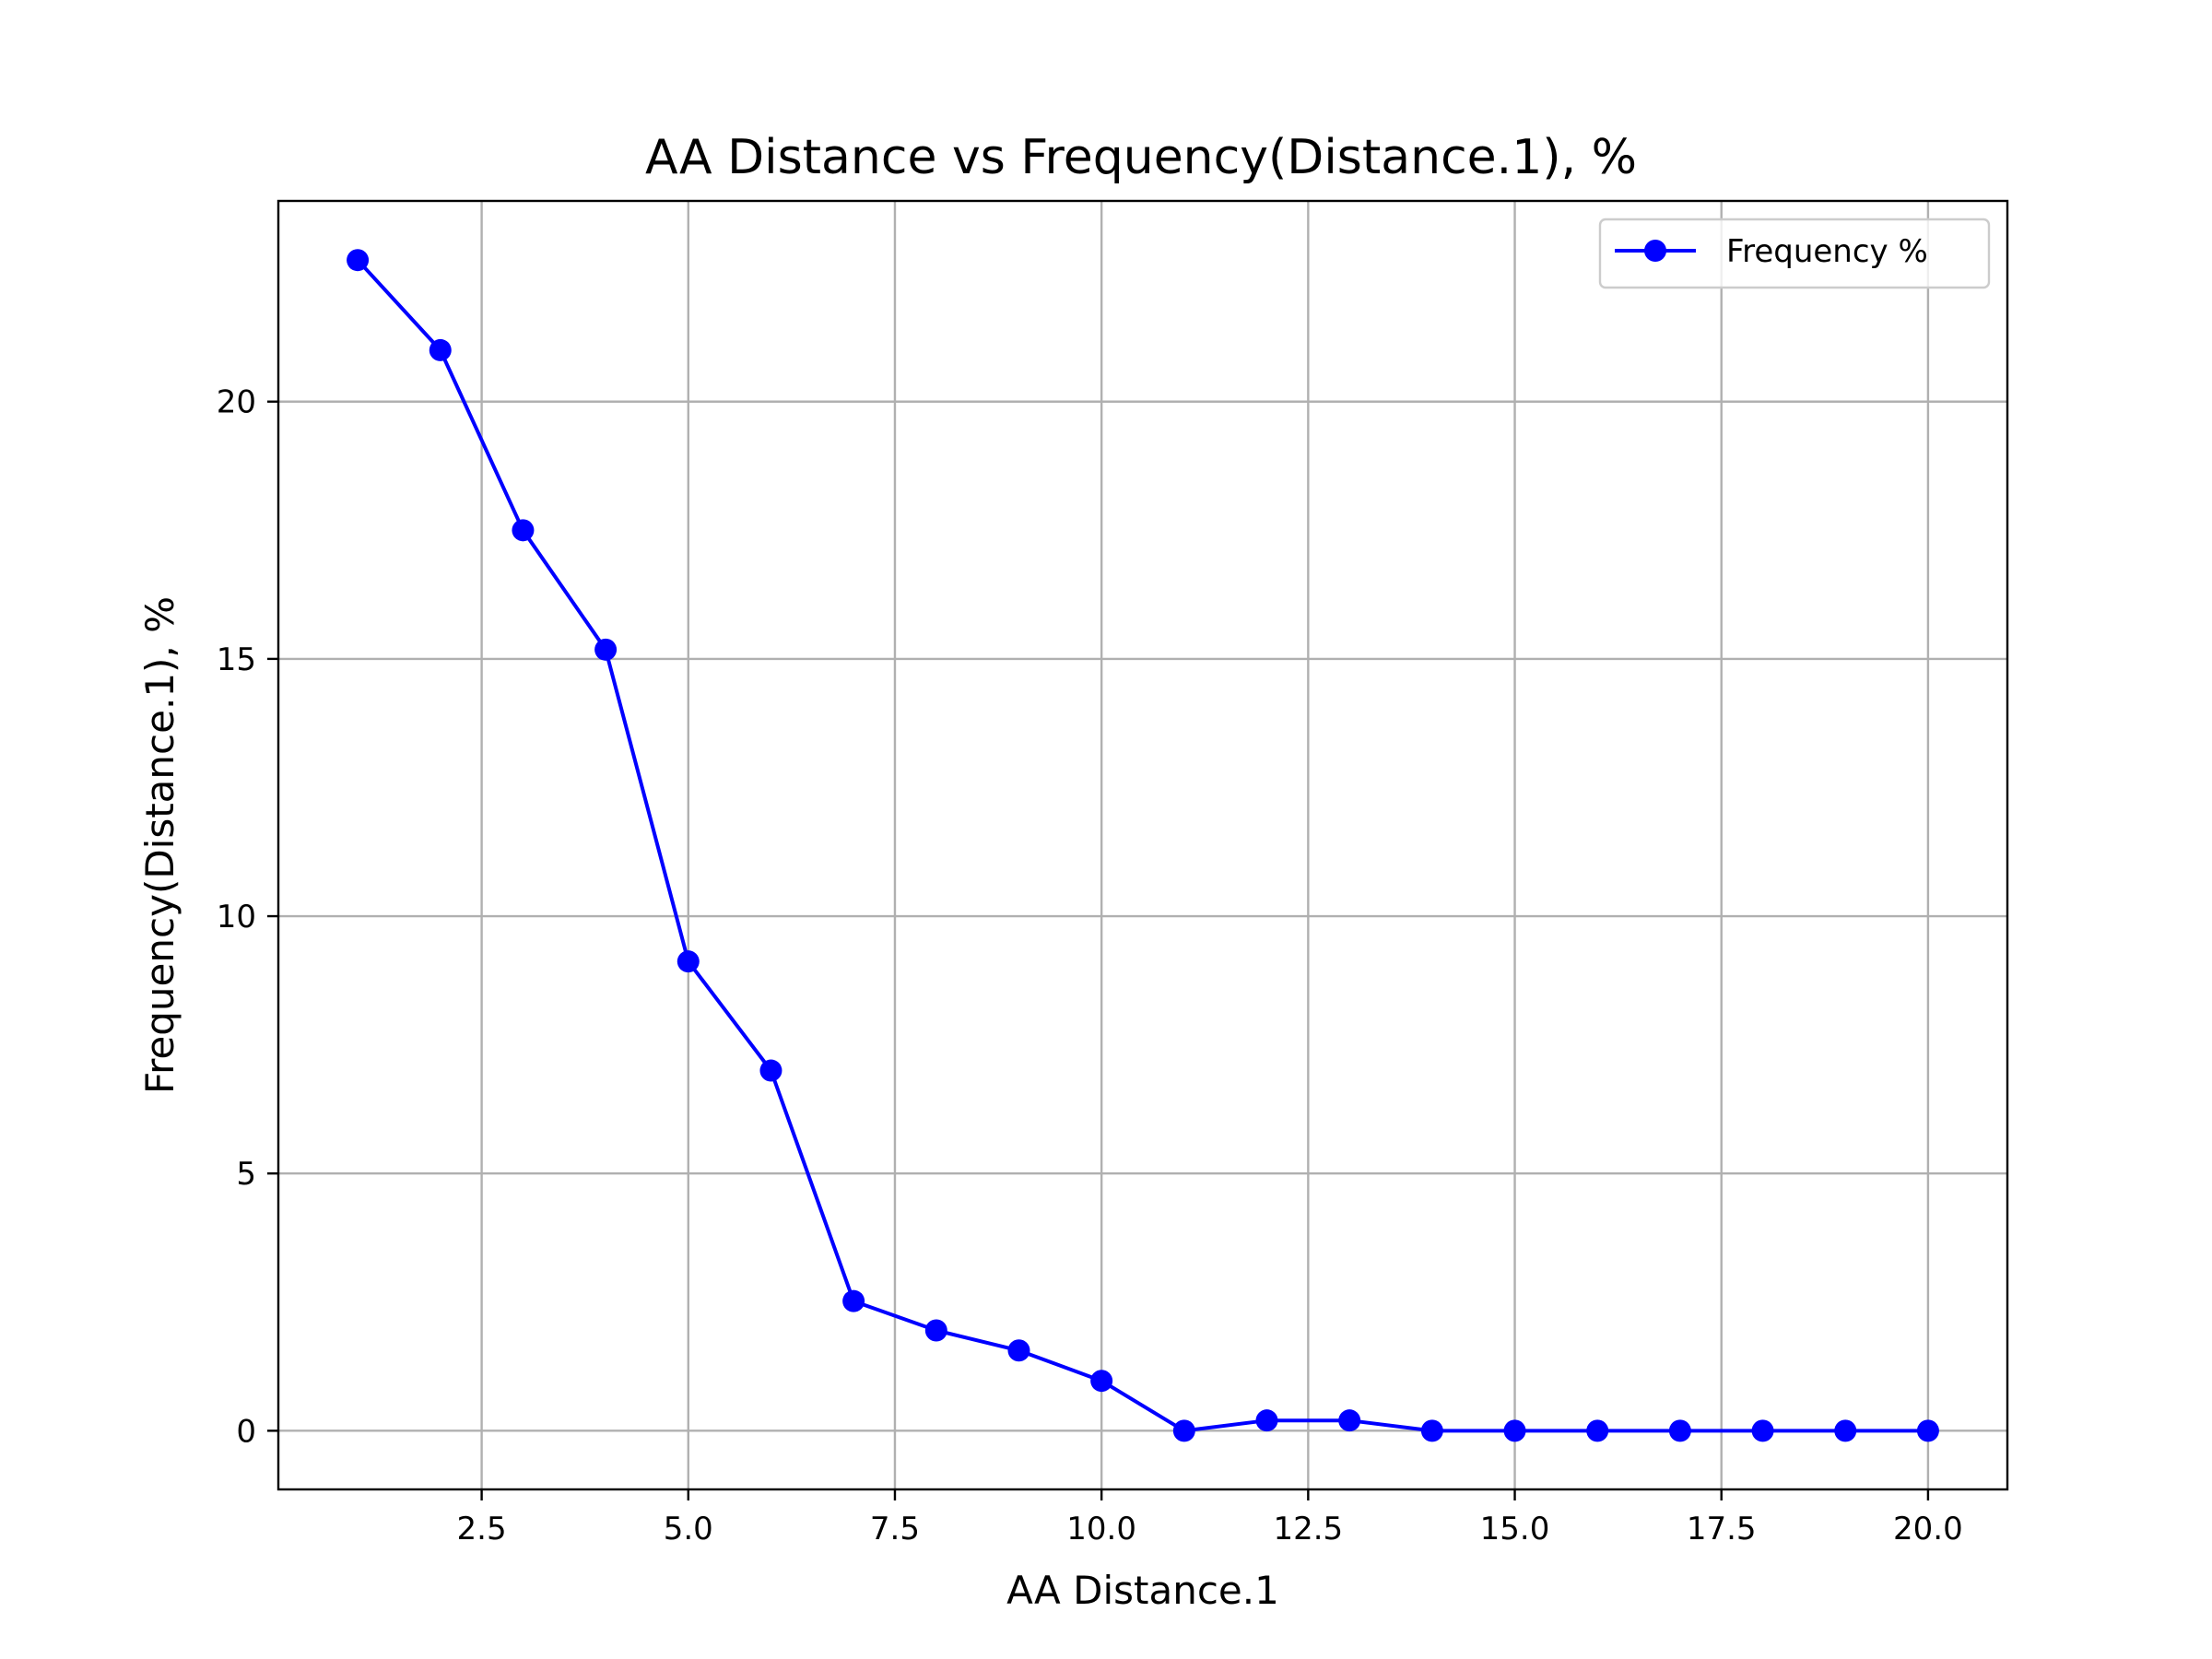 Image resolution: width=2212 pixels, height=1659 pixels. Describe the element at coordinates (482, 1529) in the screenshot. I see `x-tick-label: 2.5` at that location.